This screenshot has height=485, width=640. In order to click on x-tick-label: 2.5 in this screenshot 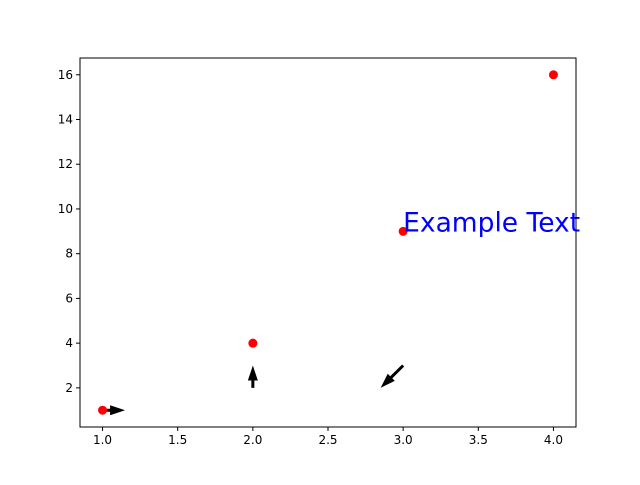, I will do `click(327, 440)`.